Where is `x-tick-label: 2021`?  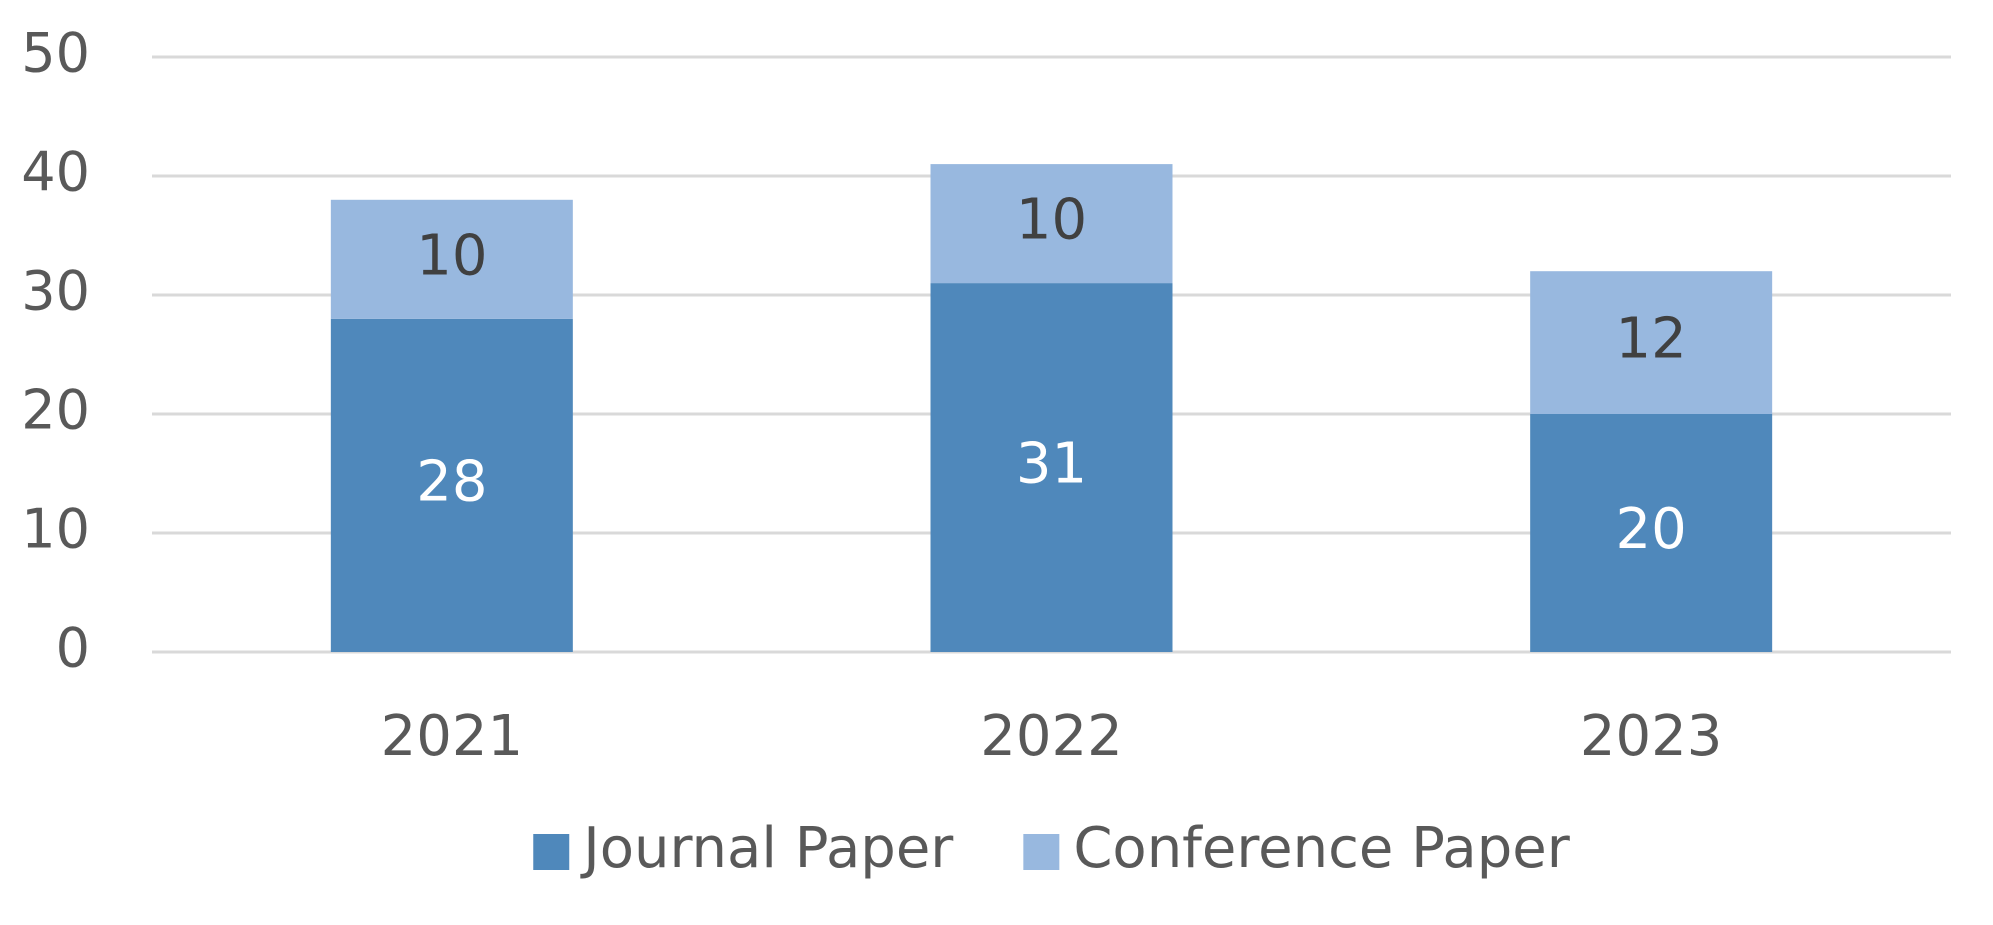
x-tick-label: 2021 is located at coordinates (452, 736).